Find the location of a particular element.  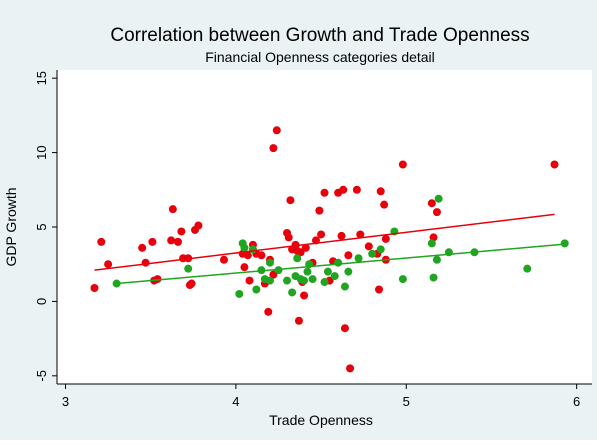

y-tick-label: 5 is located at coordinates (41, 226).